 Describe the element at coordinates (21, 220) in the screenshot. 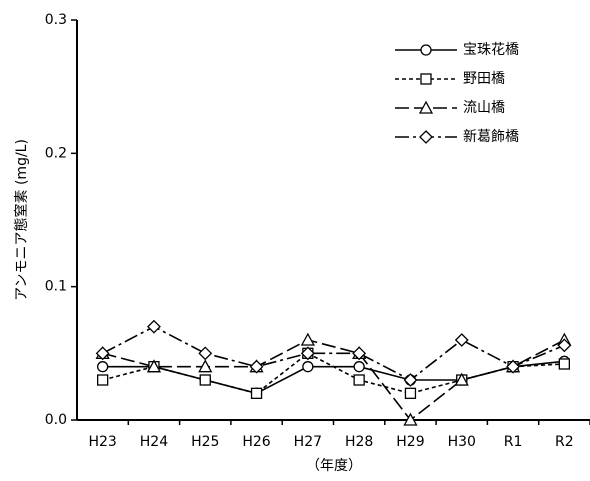

I see `y-axis-label: アンモニア態窒素 (mg/L)` at that location.